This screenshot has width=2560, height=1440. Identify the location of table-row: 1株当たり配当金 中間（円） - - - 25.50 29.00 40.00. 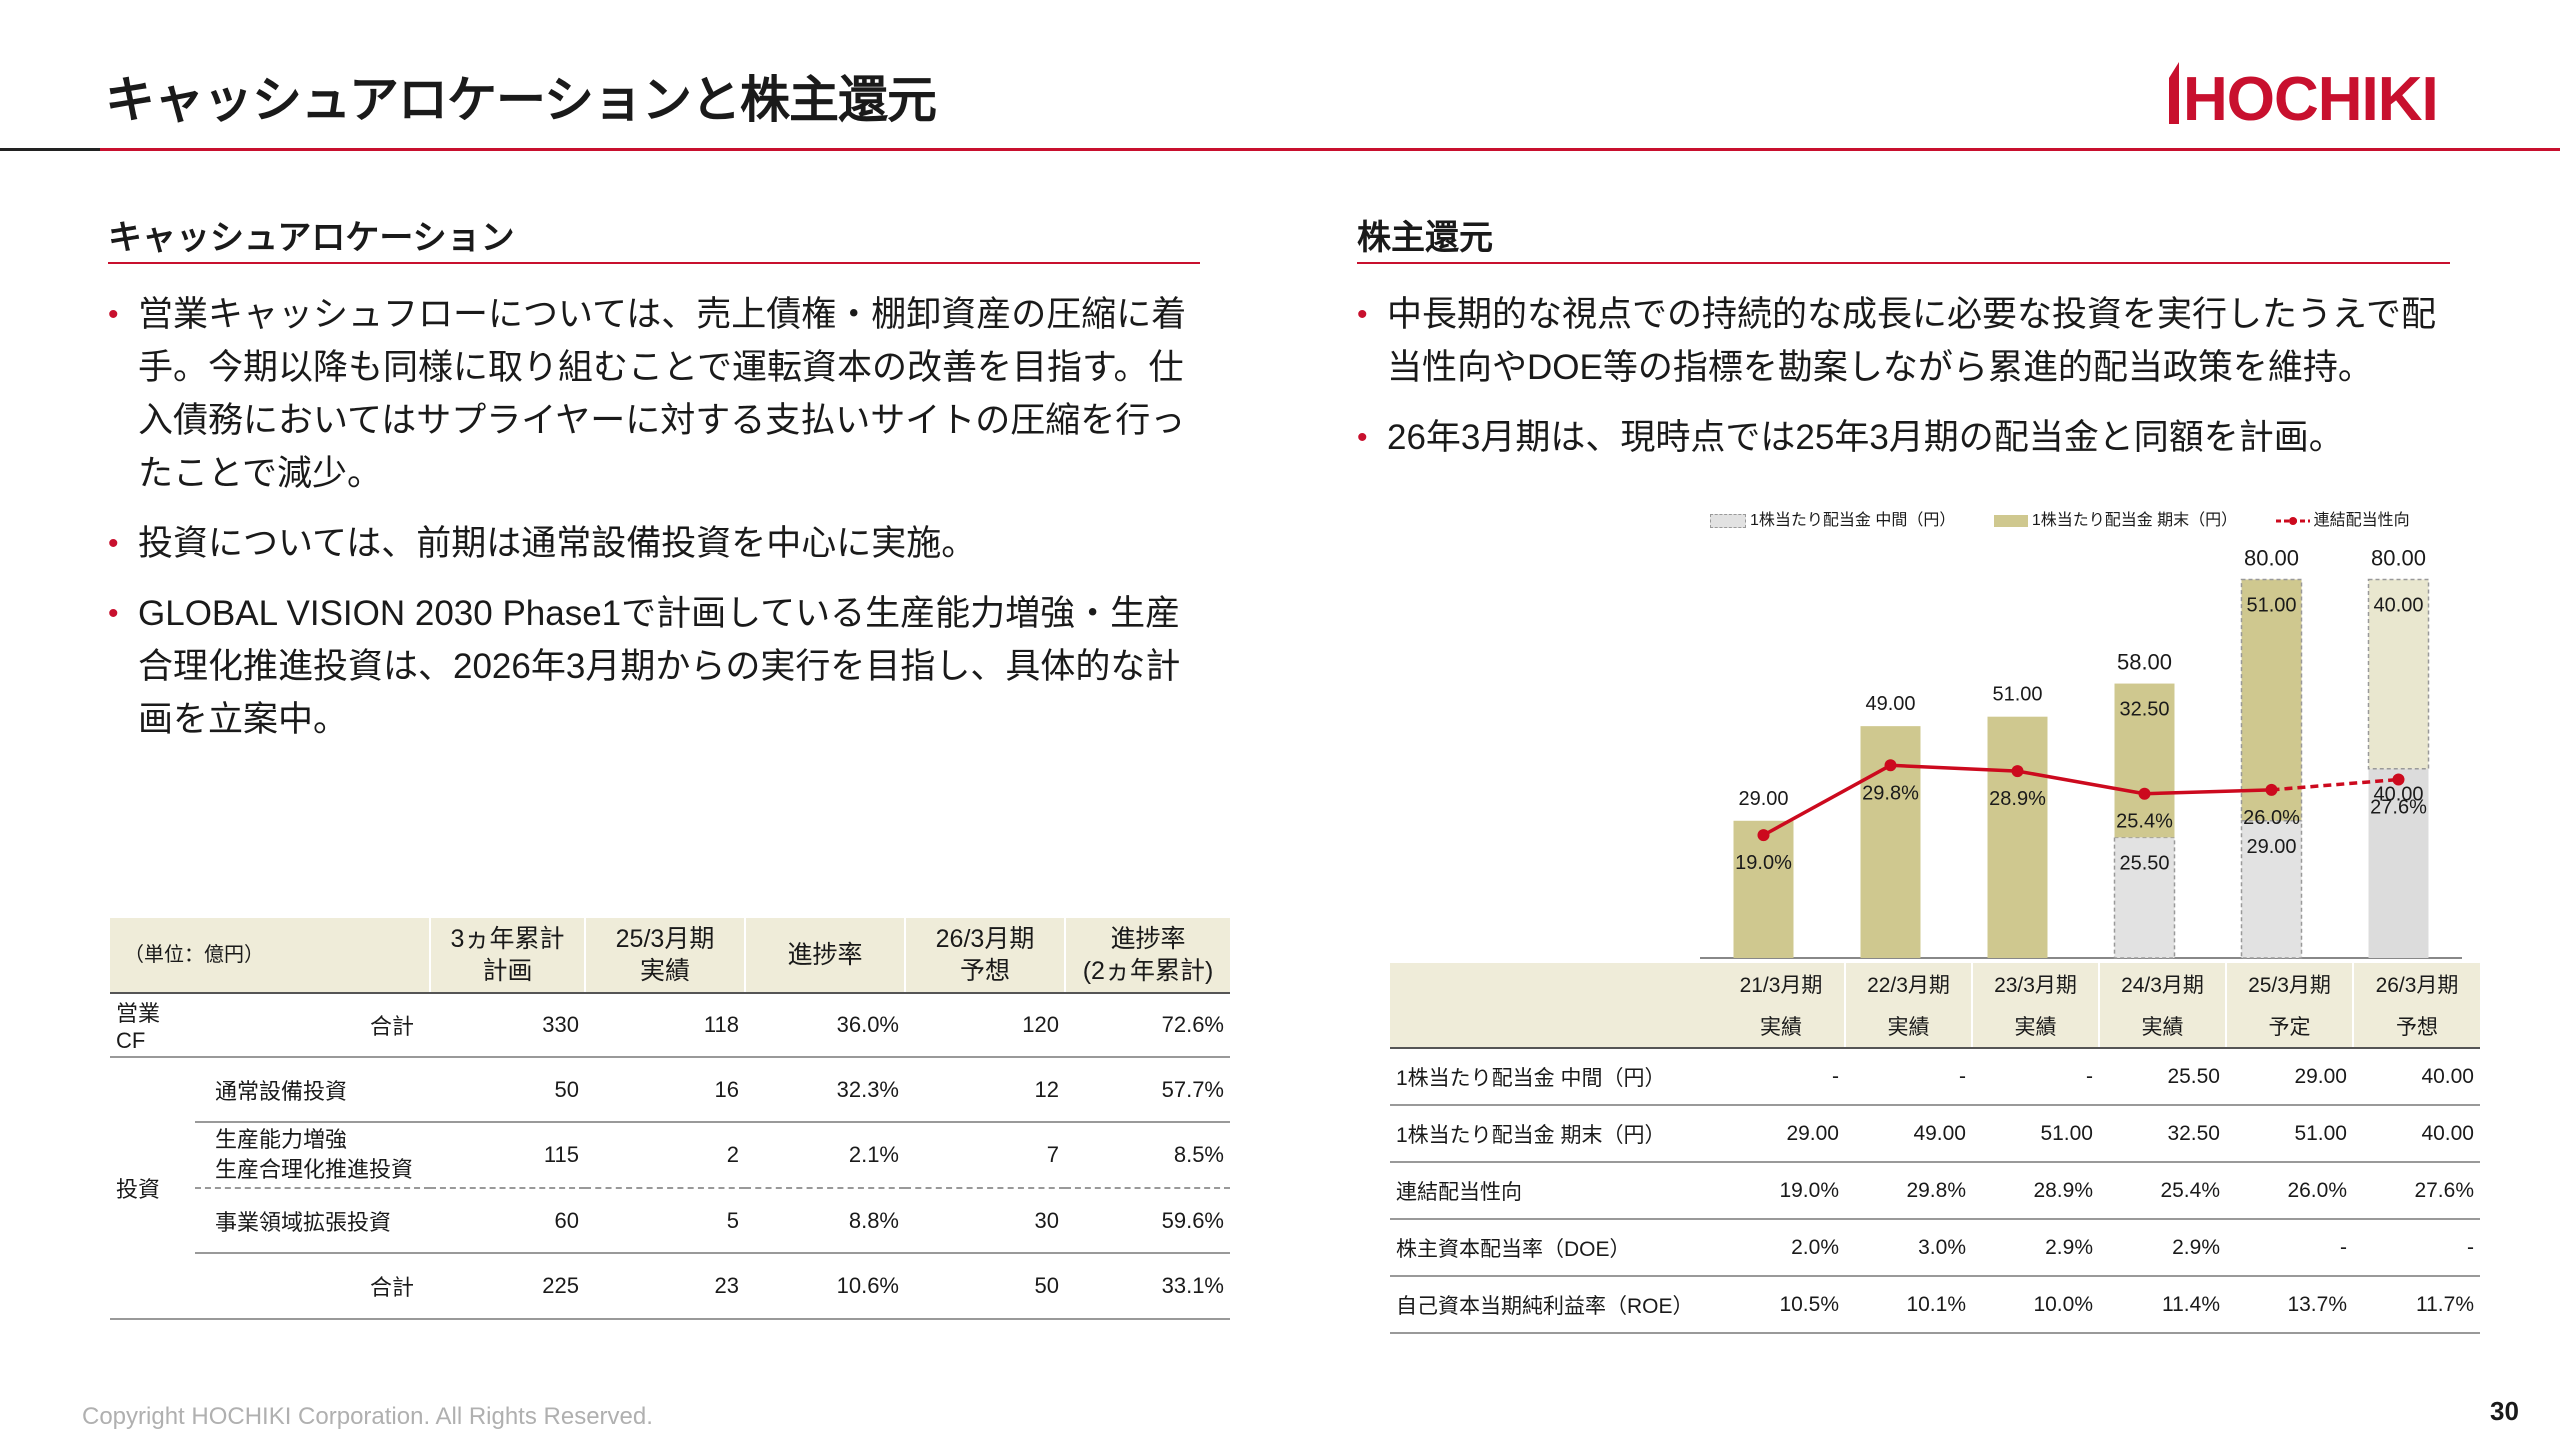
(1935, 1076).